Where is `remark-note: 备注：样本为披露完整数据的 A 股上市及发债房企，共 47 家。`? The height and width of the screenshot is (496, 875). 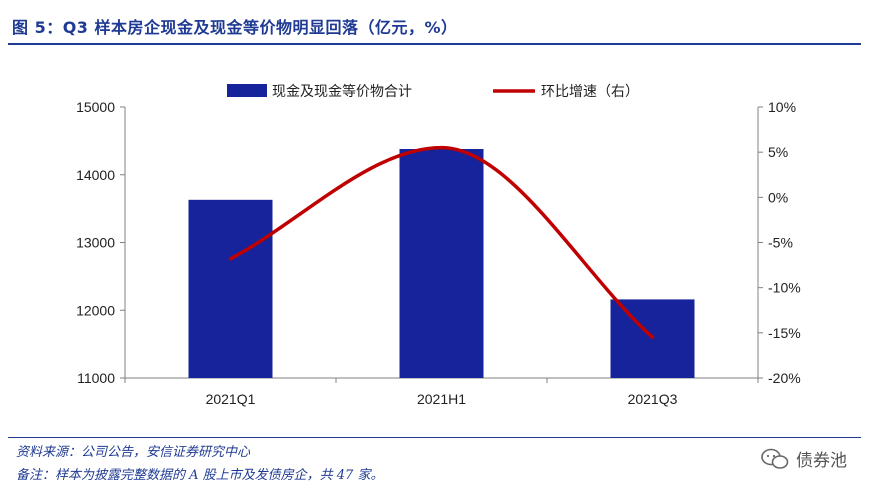 remark-note: 备注：样本为披露完整数据的 A 股上市及发债房企，共 47 家。 is located at coordinates (200, 475).